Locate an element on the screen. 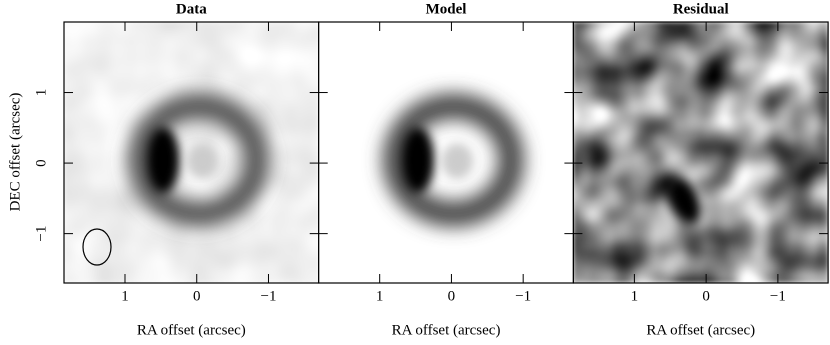  panel-title: Residual is located at coordinates (701, 9).